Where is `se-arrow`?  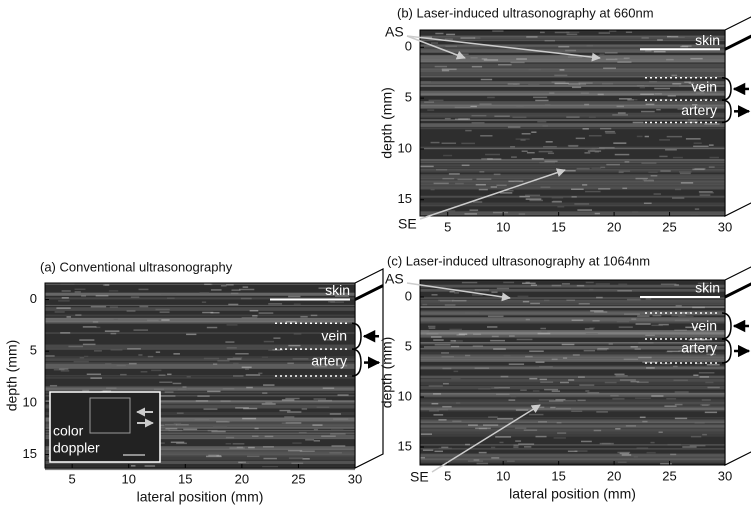
se-arrow is located at coordinates (486, 438).